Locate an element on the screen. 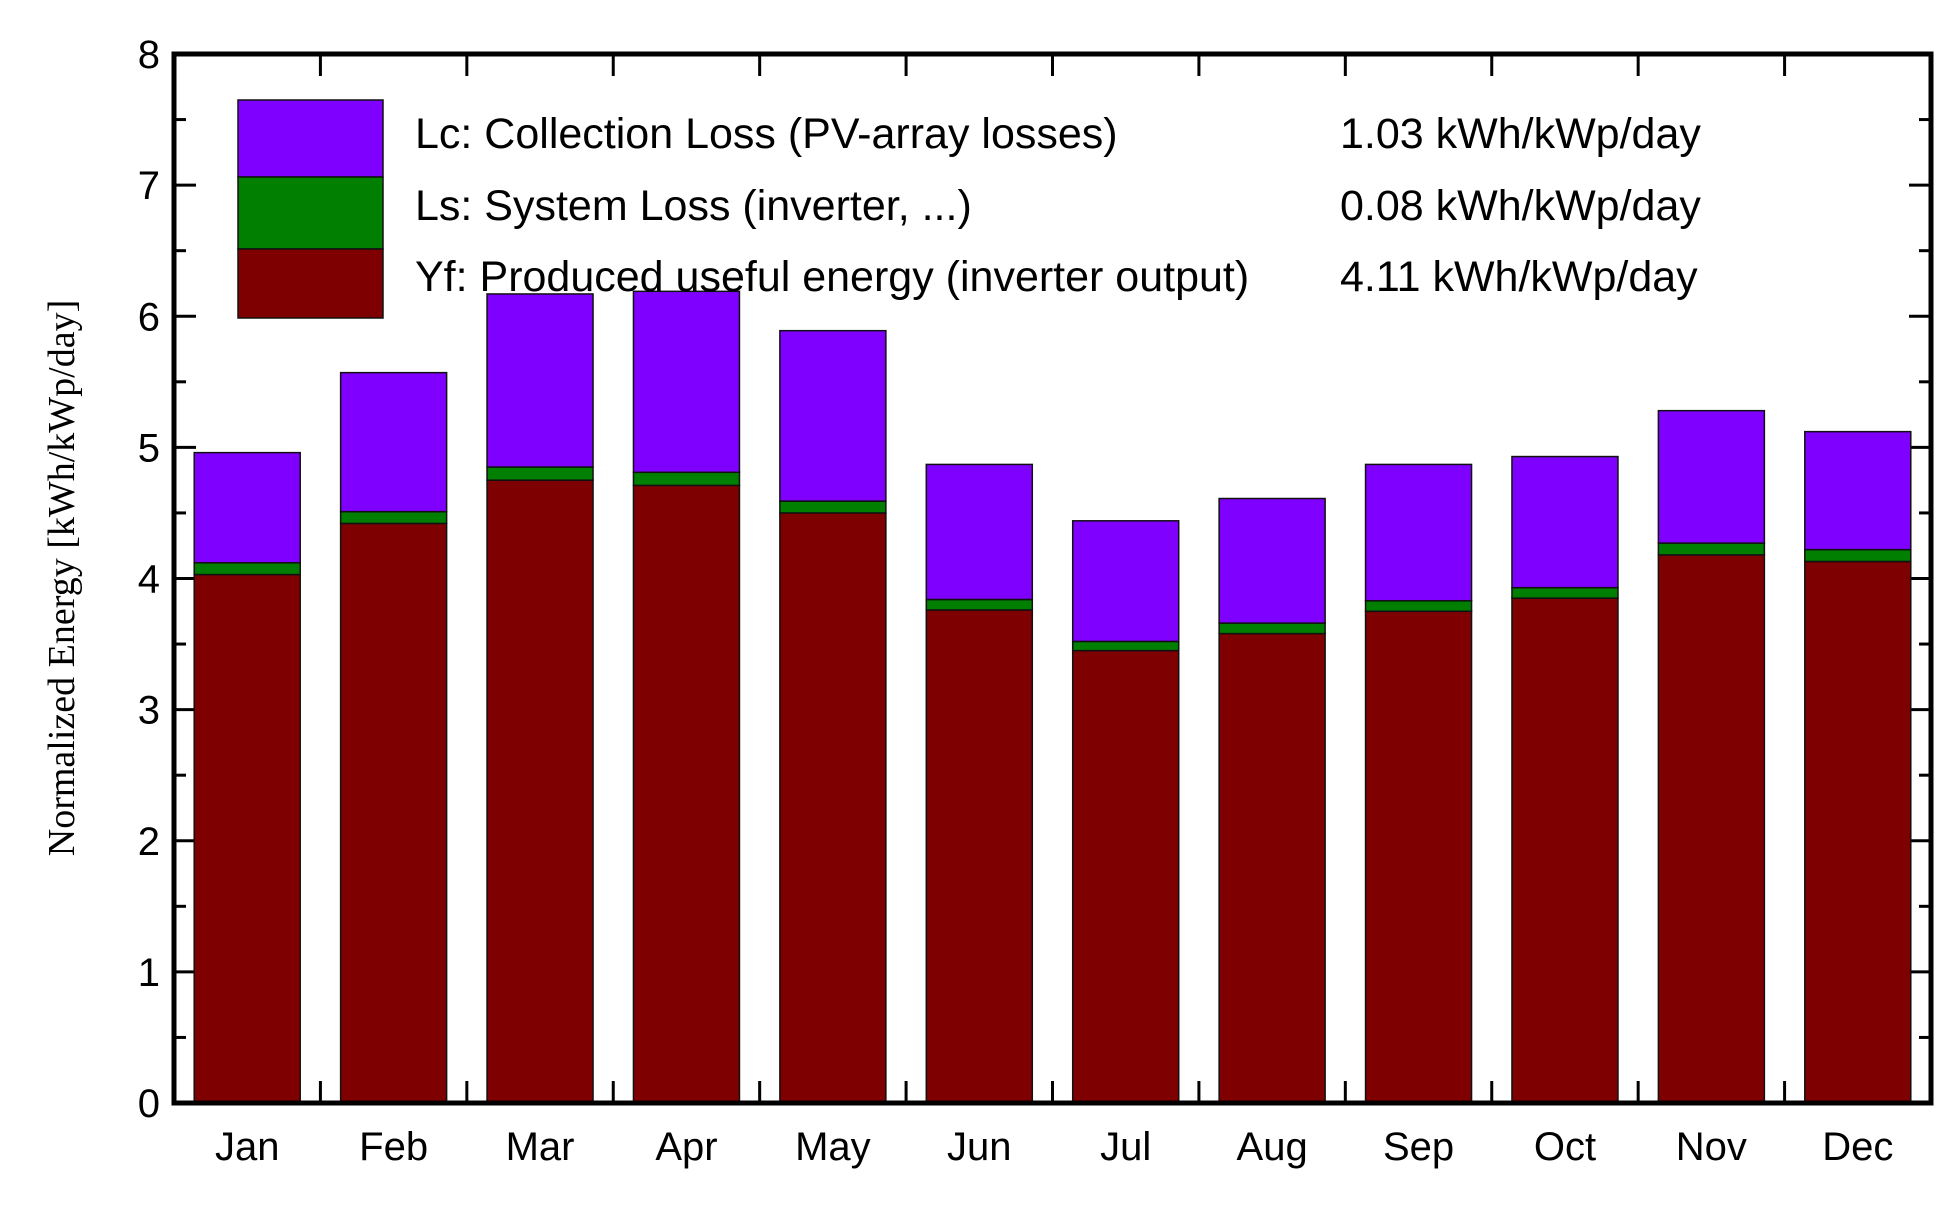 The width and height of the screenshot is (1960, 1214). y-tick-label: 1 is located at coordinates (149, 973).